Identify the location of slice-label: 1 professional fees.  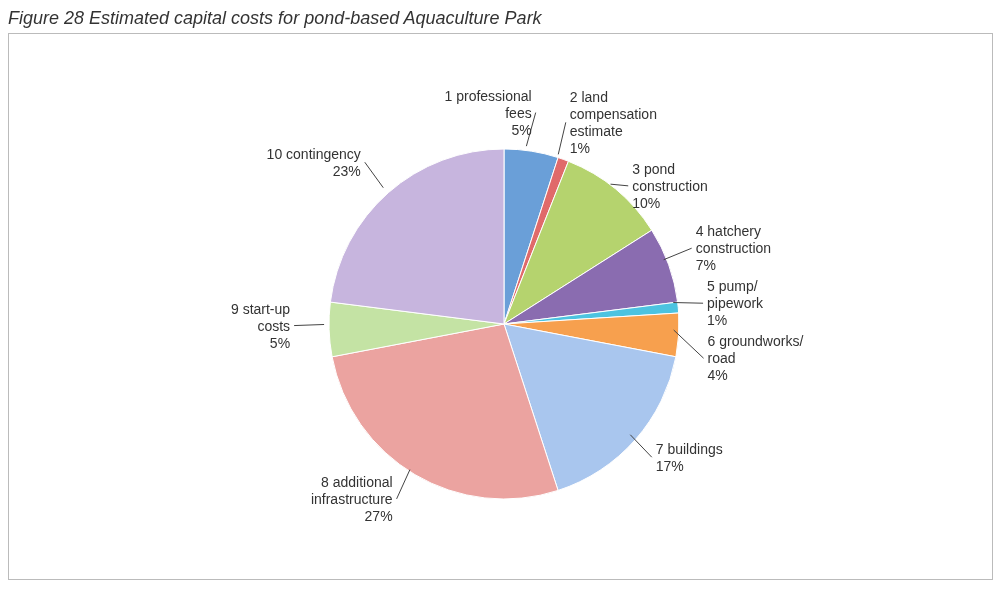
(488, 104).